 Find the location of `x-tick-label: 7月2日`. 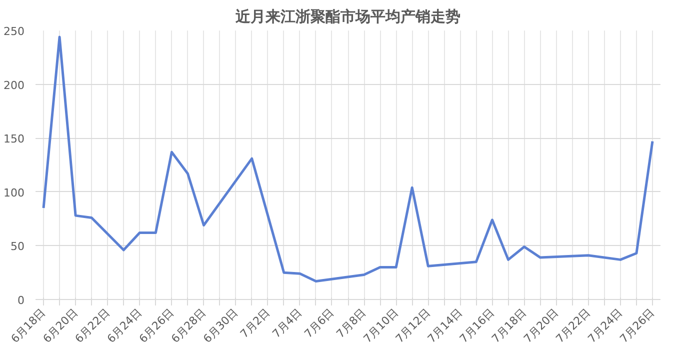

x-tick-label: 7月2日 is located at coordinates (255, 323).